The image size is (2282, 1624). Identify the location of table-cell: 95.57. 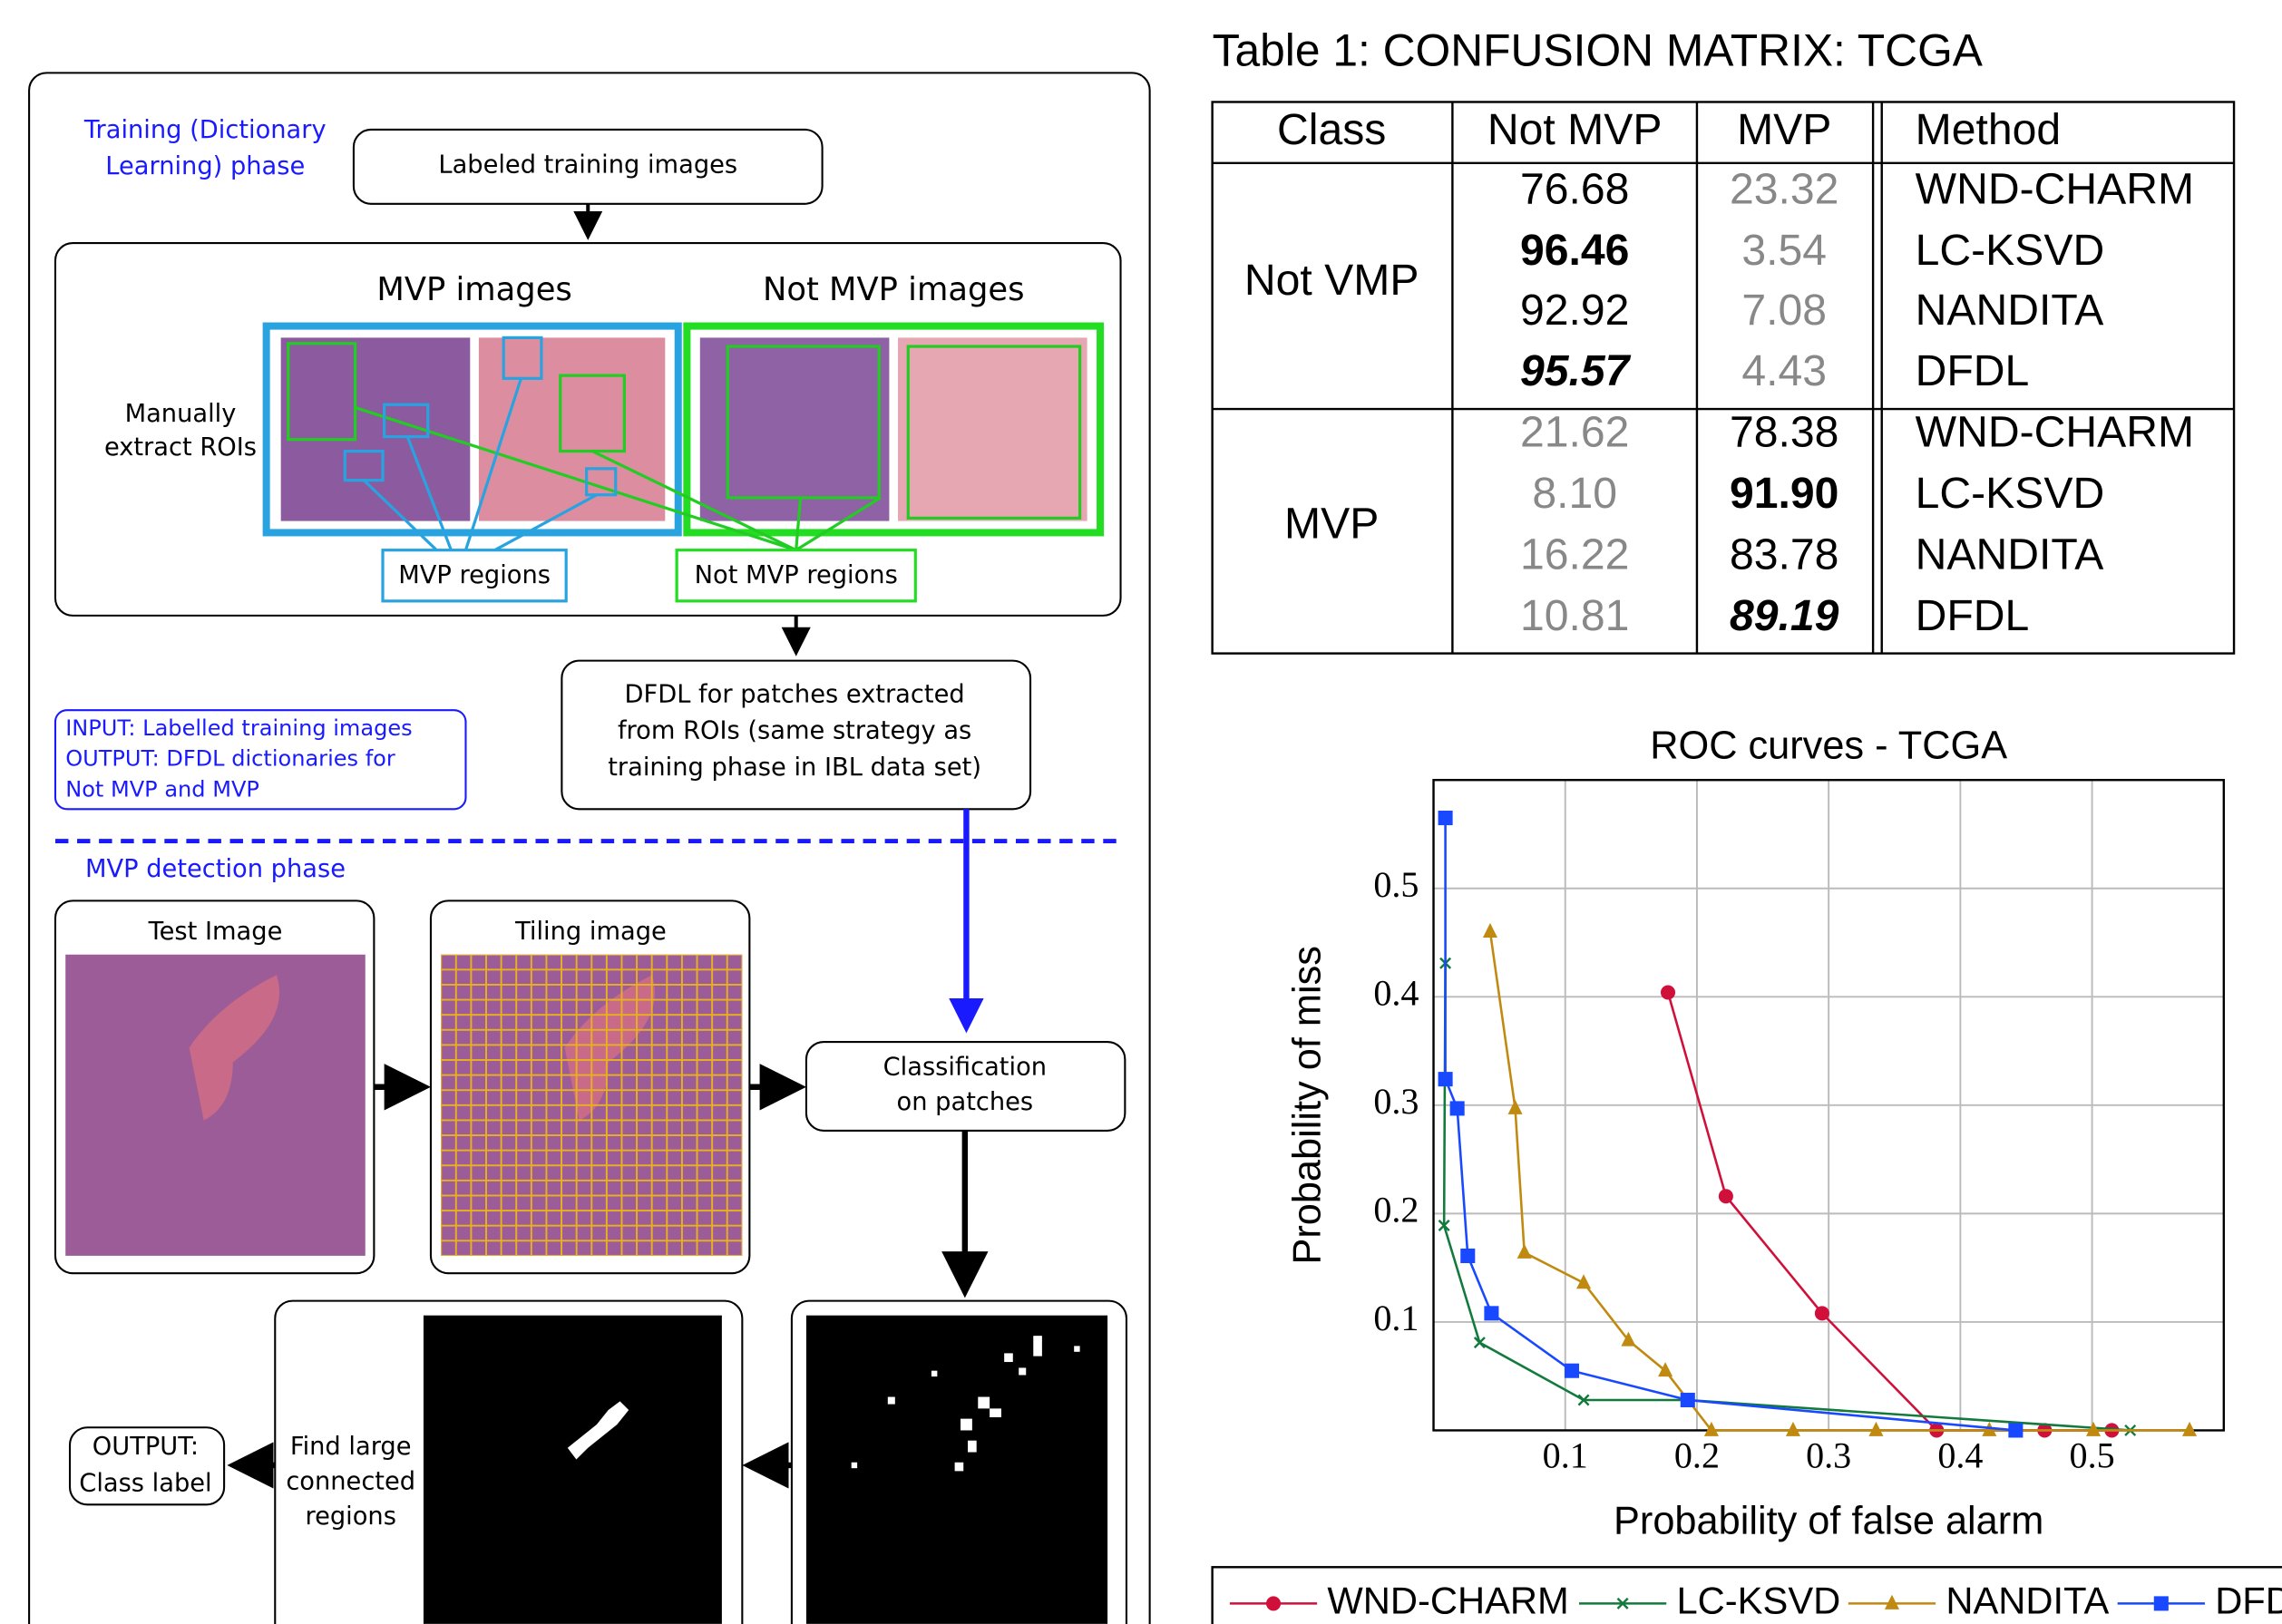
(1576, 370).